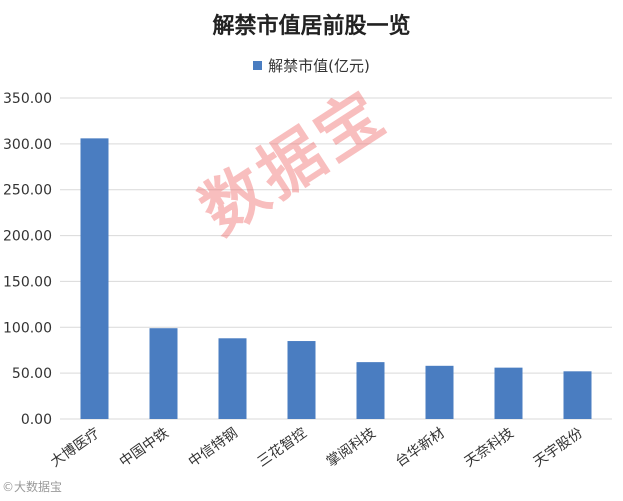  What do you see at coordinates (420, 447) in the screenshot?
I see `x-tick-label: 台华新材` at bounding box center [420, 447].